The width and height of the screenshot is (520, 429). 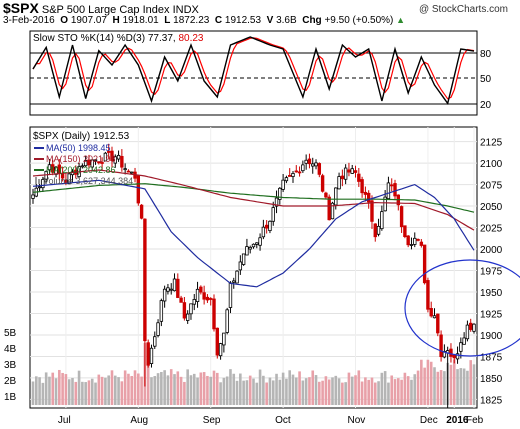 I want to click on month-tick-label: Jul, so click(x=64, y=420).